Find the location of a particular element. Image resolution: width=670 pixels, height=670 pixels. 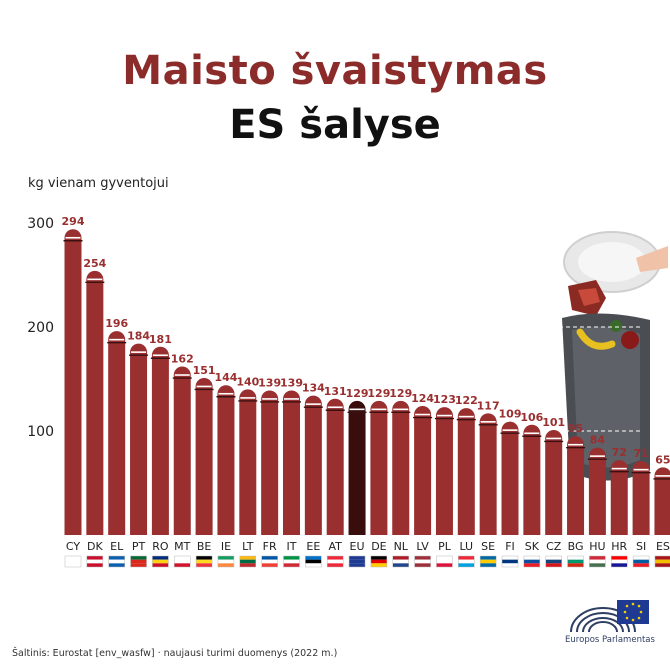

category-label-cz: CZ is located at coordinates (554, 546).